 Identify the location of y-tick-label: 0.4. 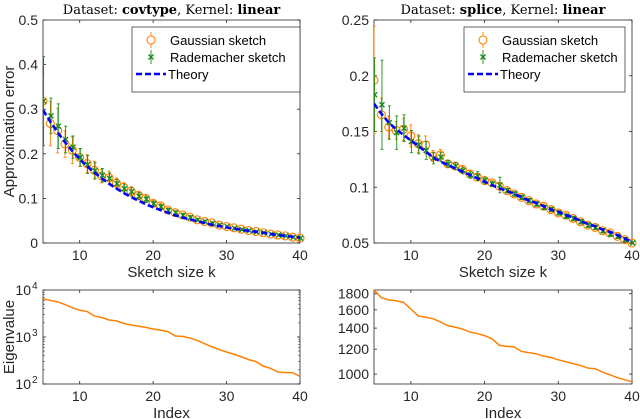
(29, 65).